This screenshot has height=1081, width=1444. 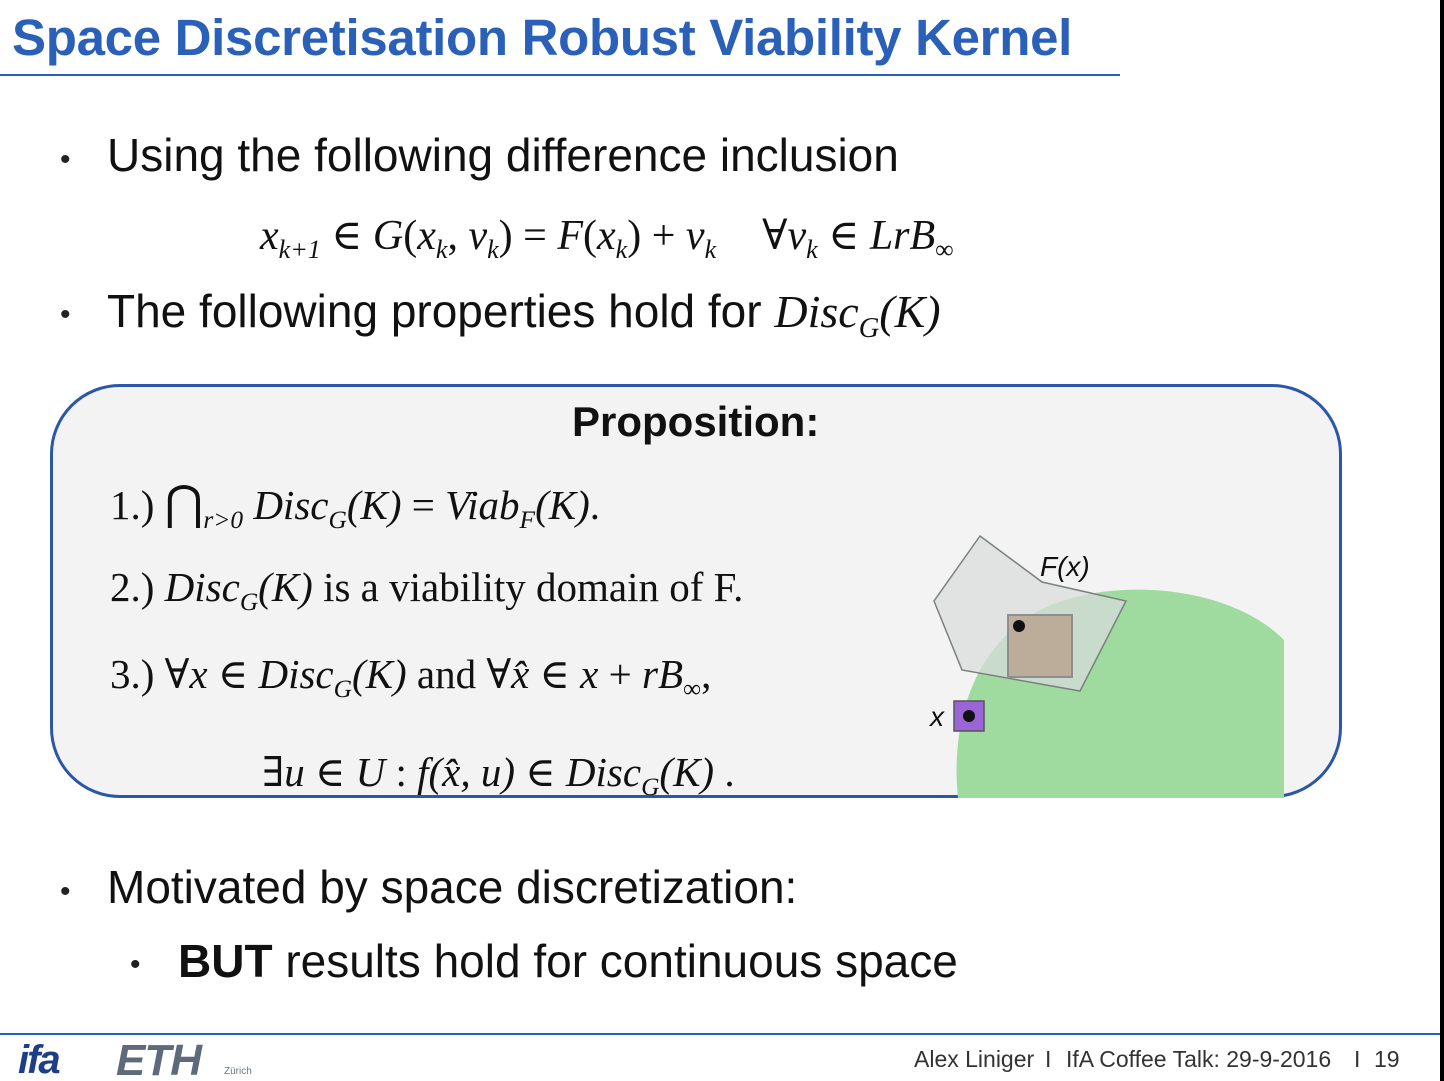 What do you see at coordinates (1199, 1059) in the screenshot?
I see `footer-event: IfA Coffee Talk: 29-9-2016` at bounding box center [1199, 1059].